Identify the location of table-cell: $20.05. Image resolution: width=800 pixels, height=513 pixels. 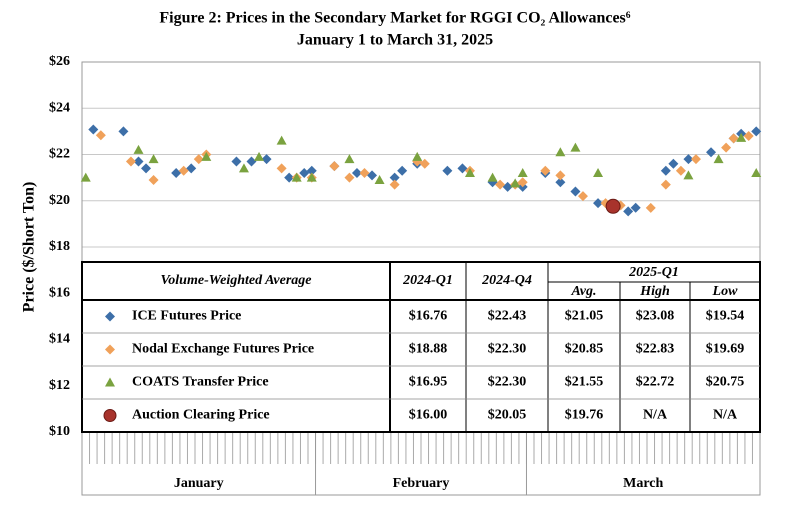
(507, 415).